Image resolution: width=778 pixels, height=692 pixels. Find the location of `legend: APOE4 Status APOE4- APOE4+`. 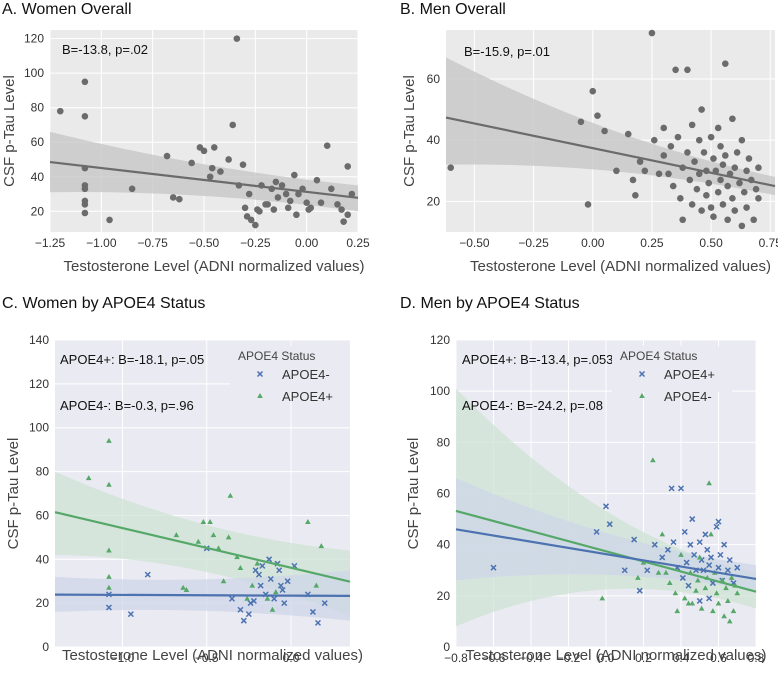

legend: APOE4 Status APOE4- APOE4+ is located at coordinates (290, 375).